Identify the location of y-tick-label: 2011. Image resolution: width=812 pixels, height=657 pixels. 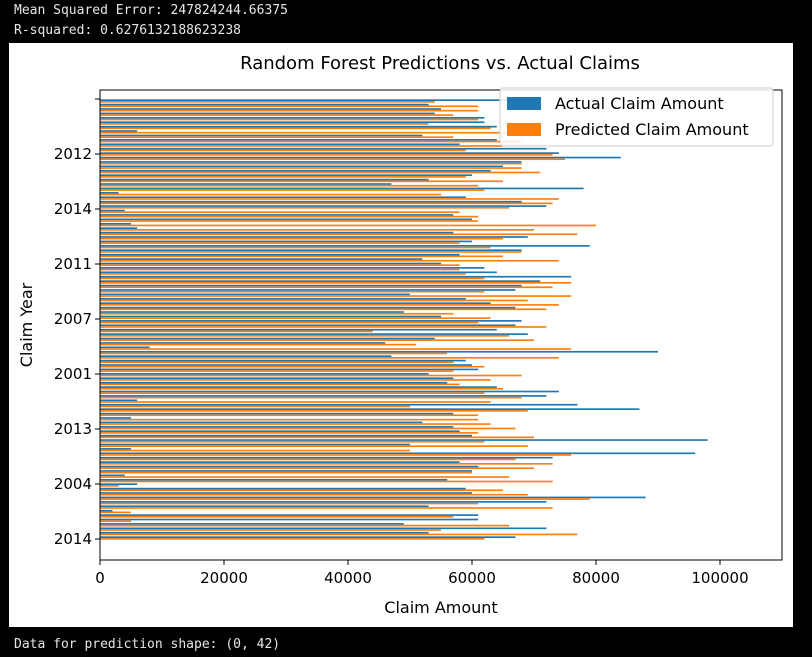
(73, 264).